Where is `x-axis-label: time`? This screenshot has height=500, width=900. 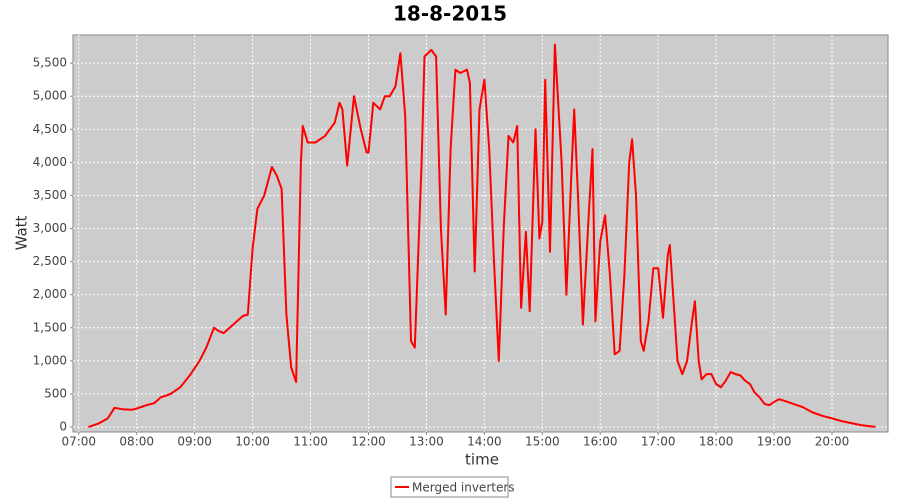 x-axis-label: time is located at coordinates (482, 460).